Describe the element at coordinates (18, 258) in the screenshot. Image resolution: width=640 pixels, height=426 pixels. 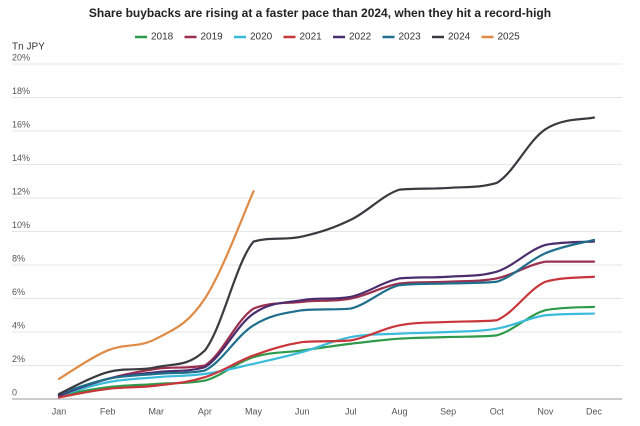
I see `y-tick-label: 8%` at that location.